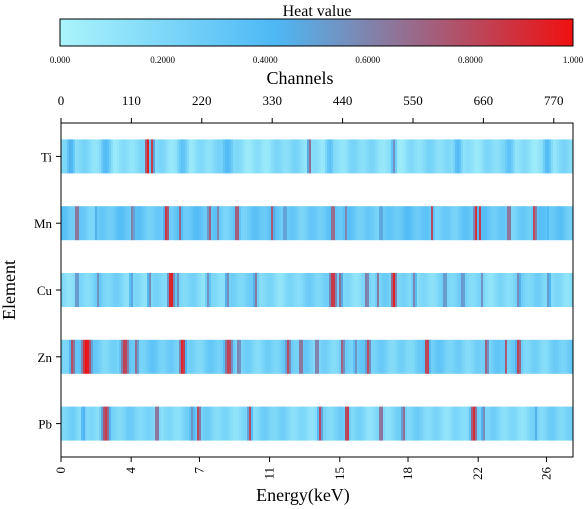 The width and height of the screenshot is (586, 509). What do you see at coordinates (46, 156) in the screenshot?
I see `y-axis-tick-label: Ti` at bounding box center [46, 156].